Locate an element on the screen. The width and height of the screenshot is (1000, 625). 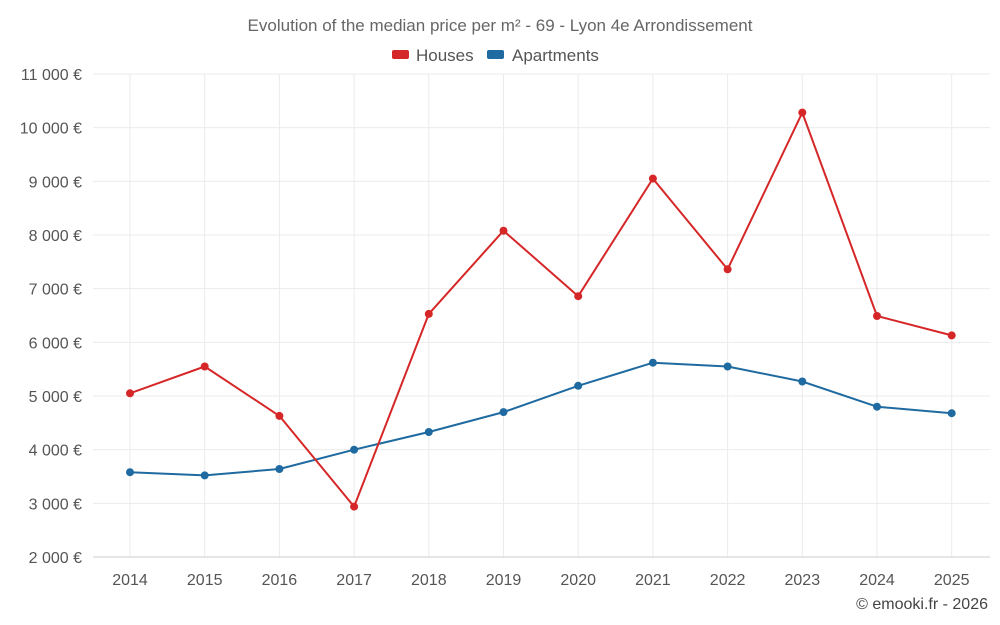
x-tick-label-2015: 2015 is located at coordinates (205, 580).